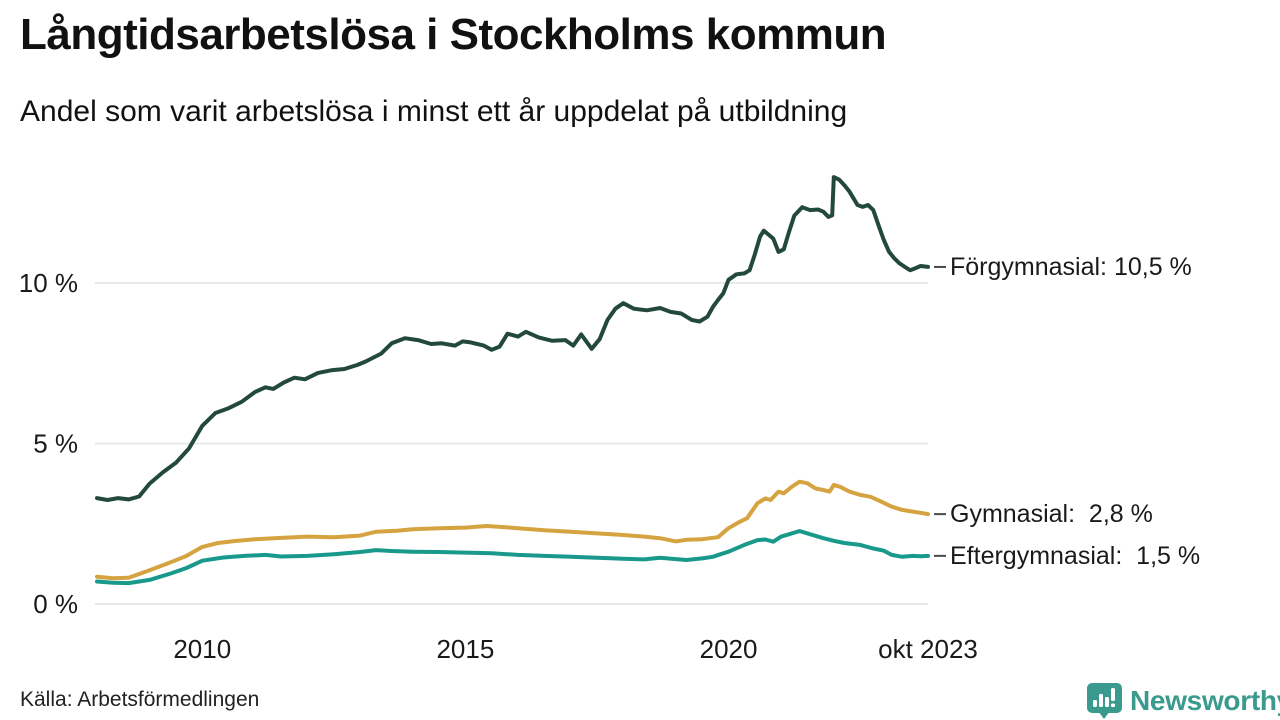 The image size is (1280, 720). Describe the element at coordinates (453, 34) in the screenshot. I see `page-title: Långtidsarbetslösa i Stockholms kommun` at that location.